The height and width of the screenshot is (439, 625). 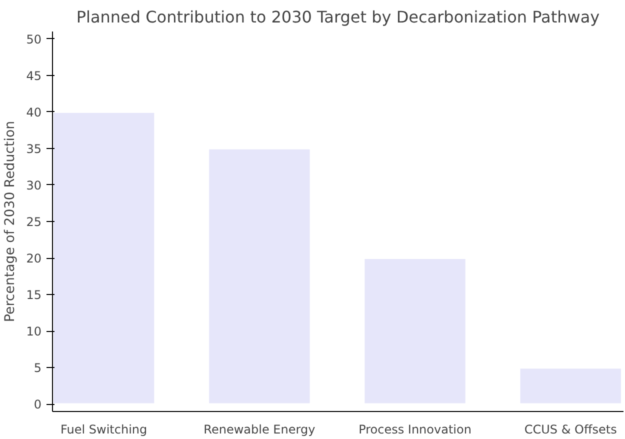 I want to click on y-tick-label: 10, so click(x=34, y=331).